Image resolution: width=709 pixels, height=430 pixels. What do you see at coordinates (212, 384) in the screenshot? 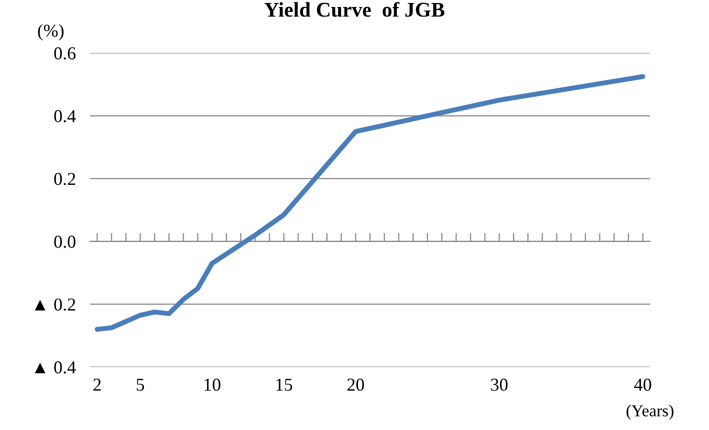
I see `x-tick-label: 10` at bounding box center [212, 384].